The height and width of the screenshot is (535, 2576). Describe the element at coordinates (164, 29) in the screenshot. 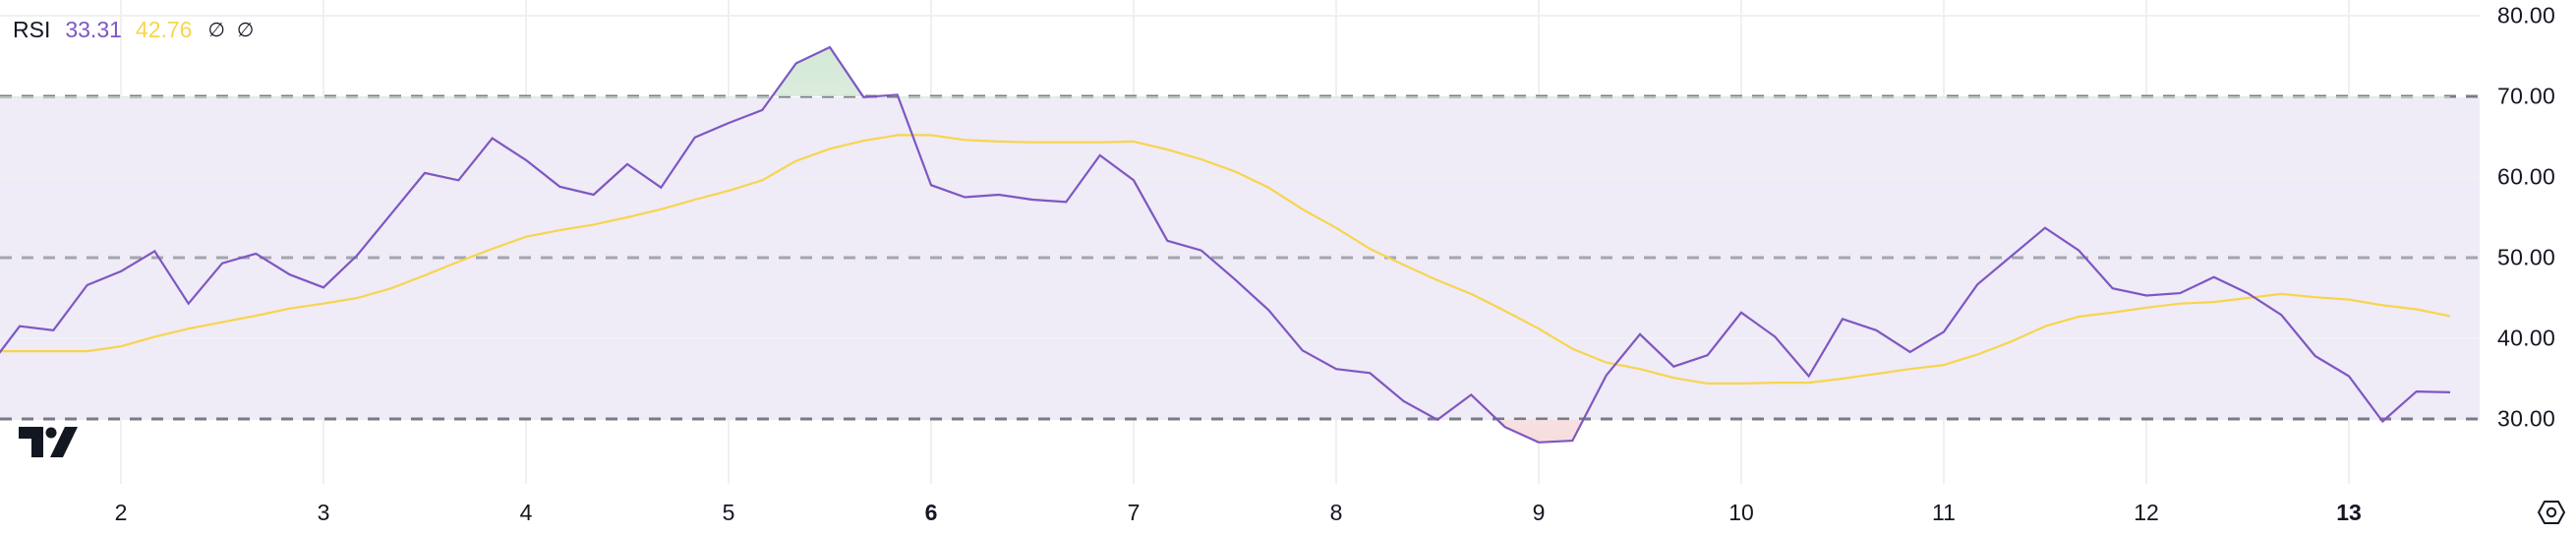

I see `ma-value: 42.76` at that location.